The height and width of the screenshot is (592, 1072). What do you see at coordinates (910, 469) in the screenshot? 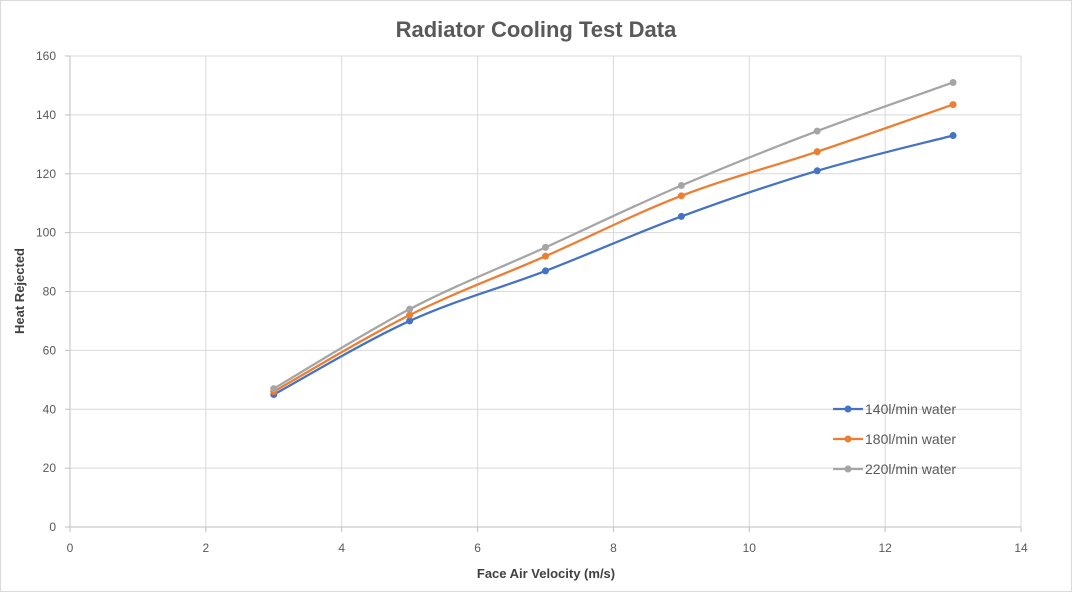
I see `legend-label: 220l/min water` at bounding box center [910, 469].